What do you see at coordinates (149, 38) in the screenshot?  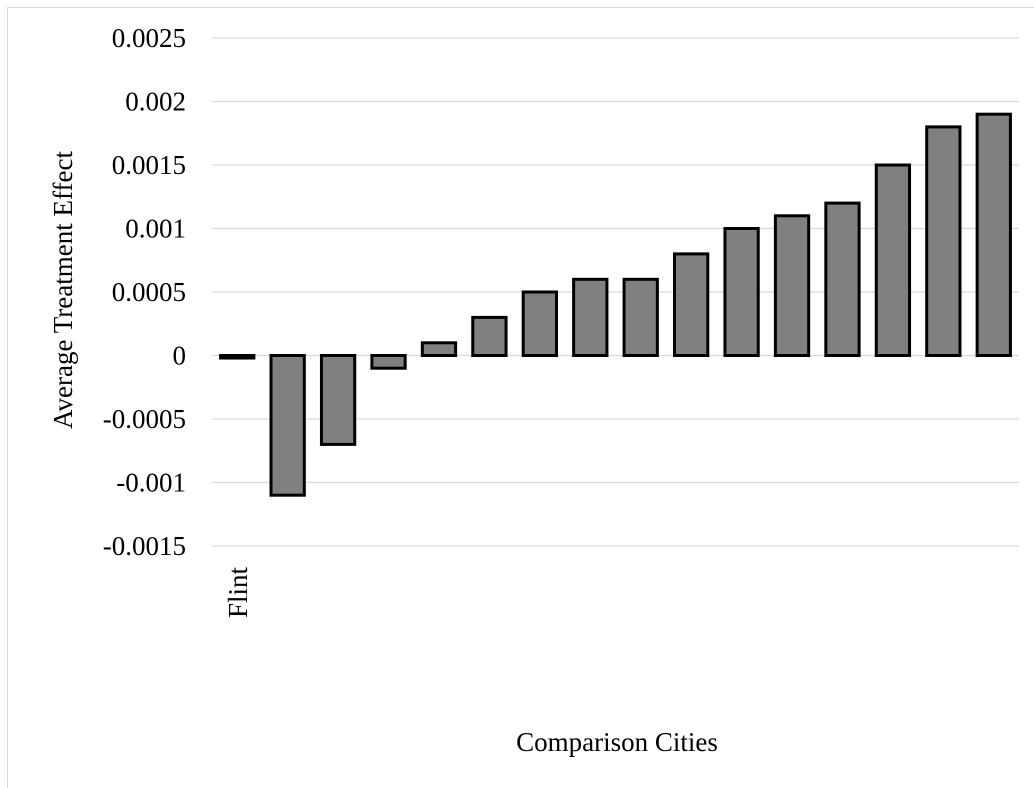 I see `y-tick-label: 0.0025` at bounding box center [149, 38].